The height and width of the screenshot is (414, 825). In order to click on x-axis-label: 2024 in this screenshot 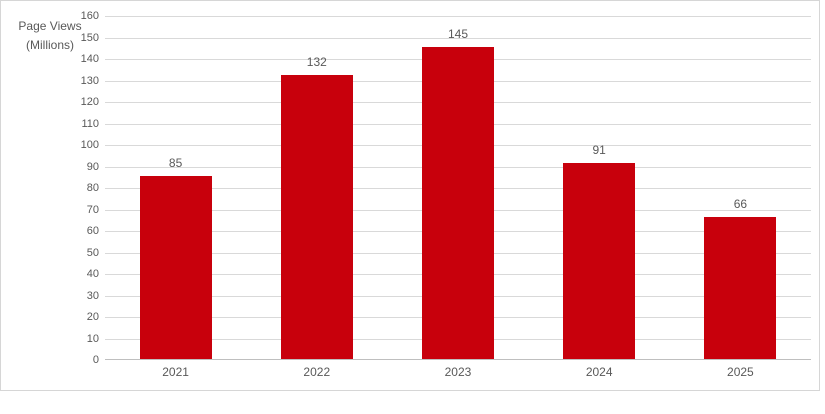, I will do `click(599, 372)`.